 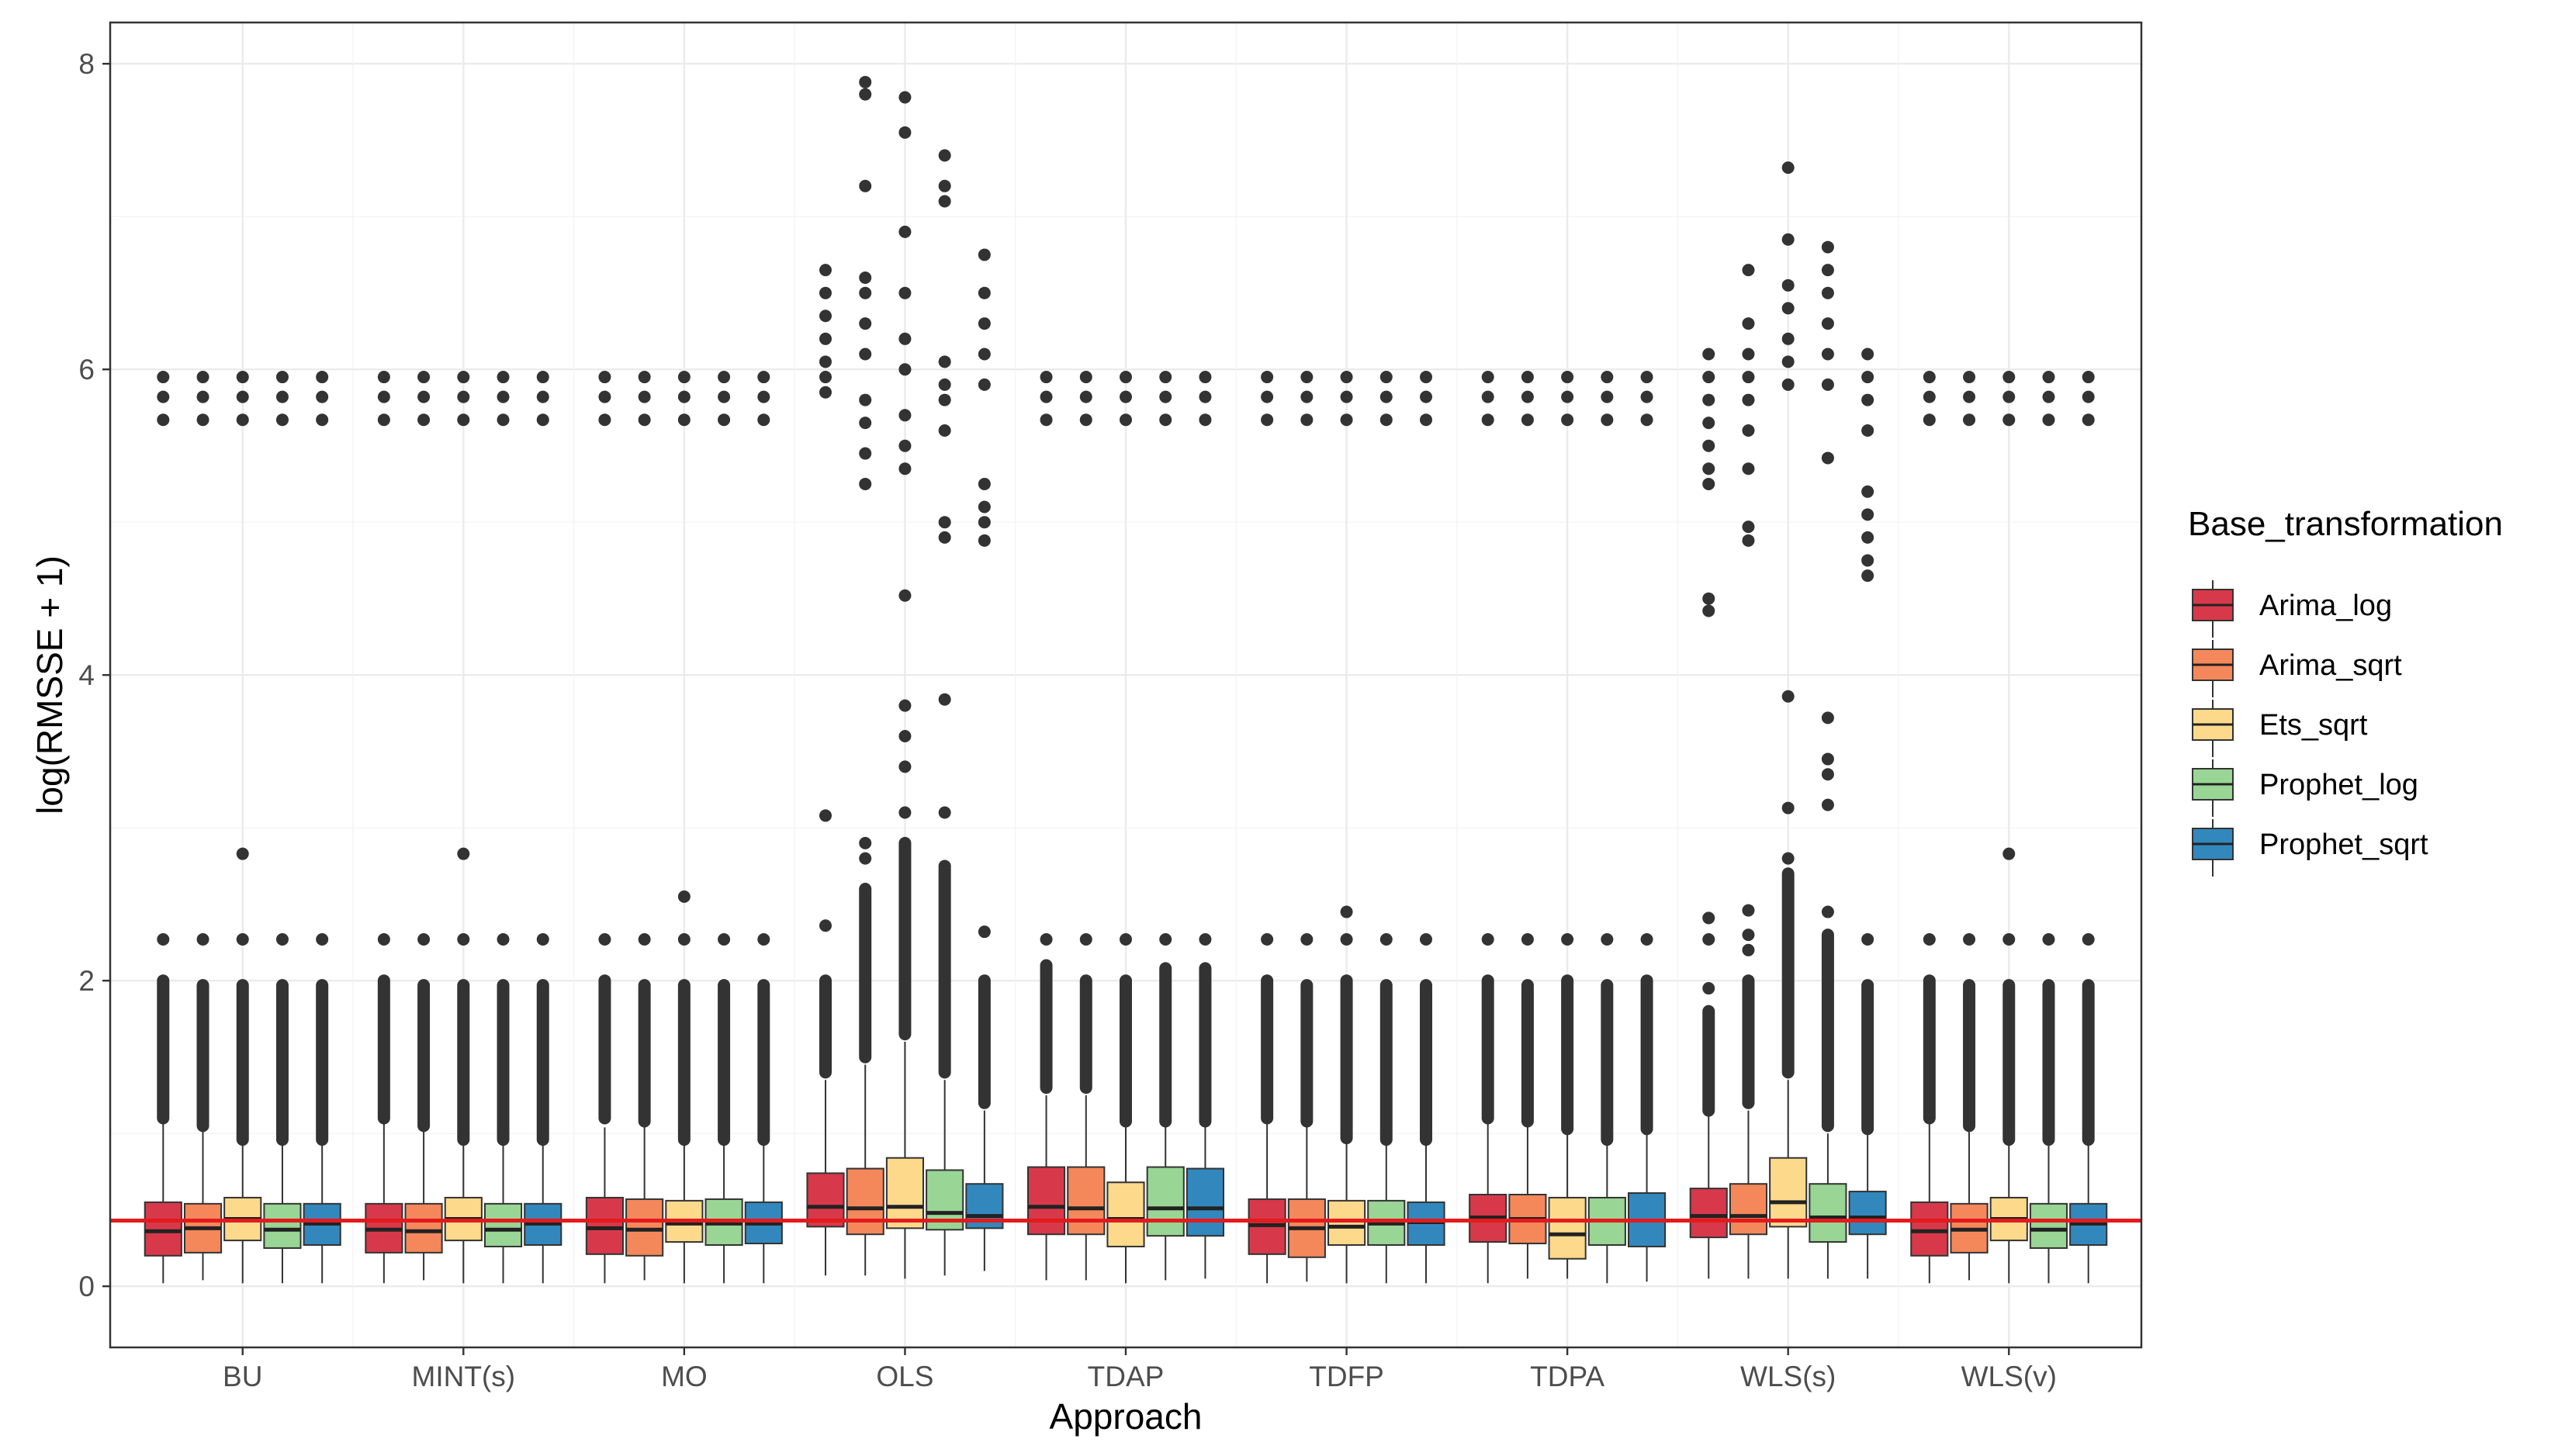 I want to click on box-Arima_log-MINT(s), so click(x=384, y=828).